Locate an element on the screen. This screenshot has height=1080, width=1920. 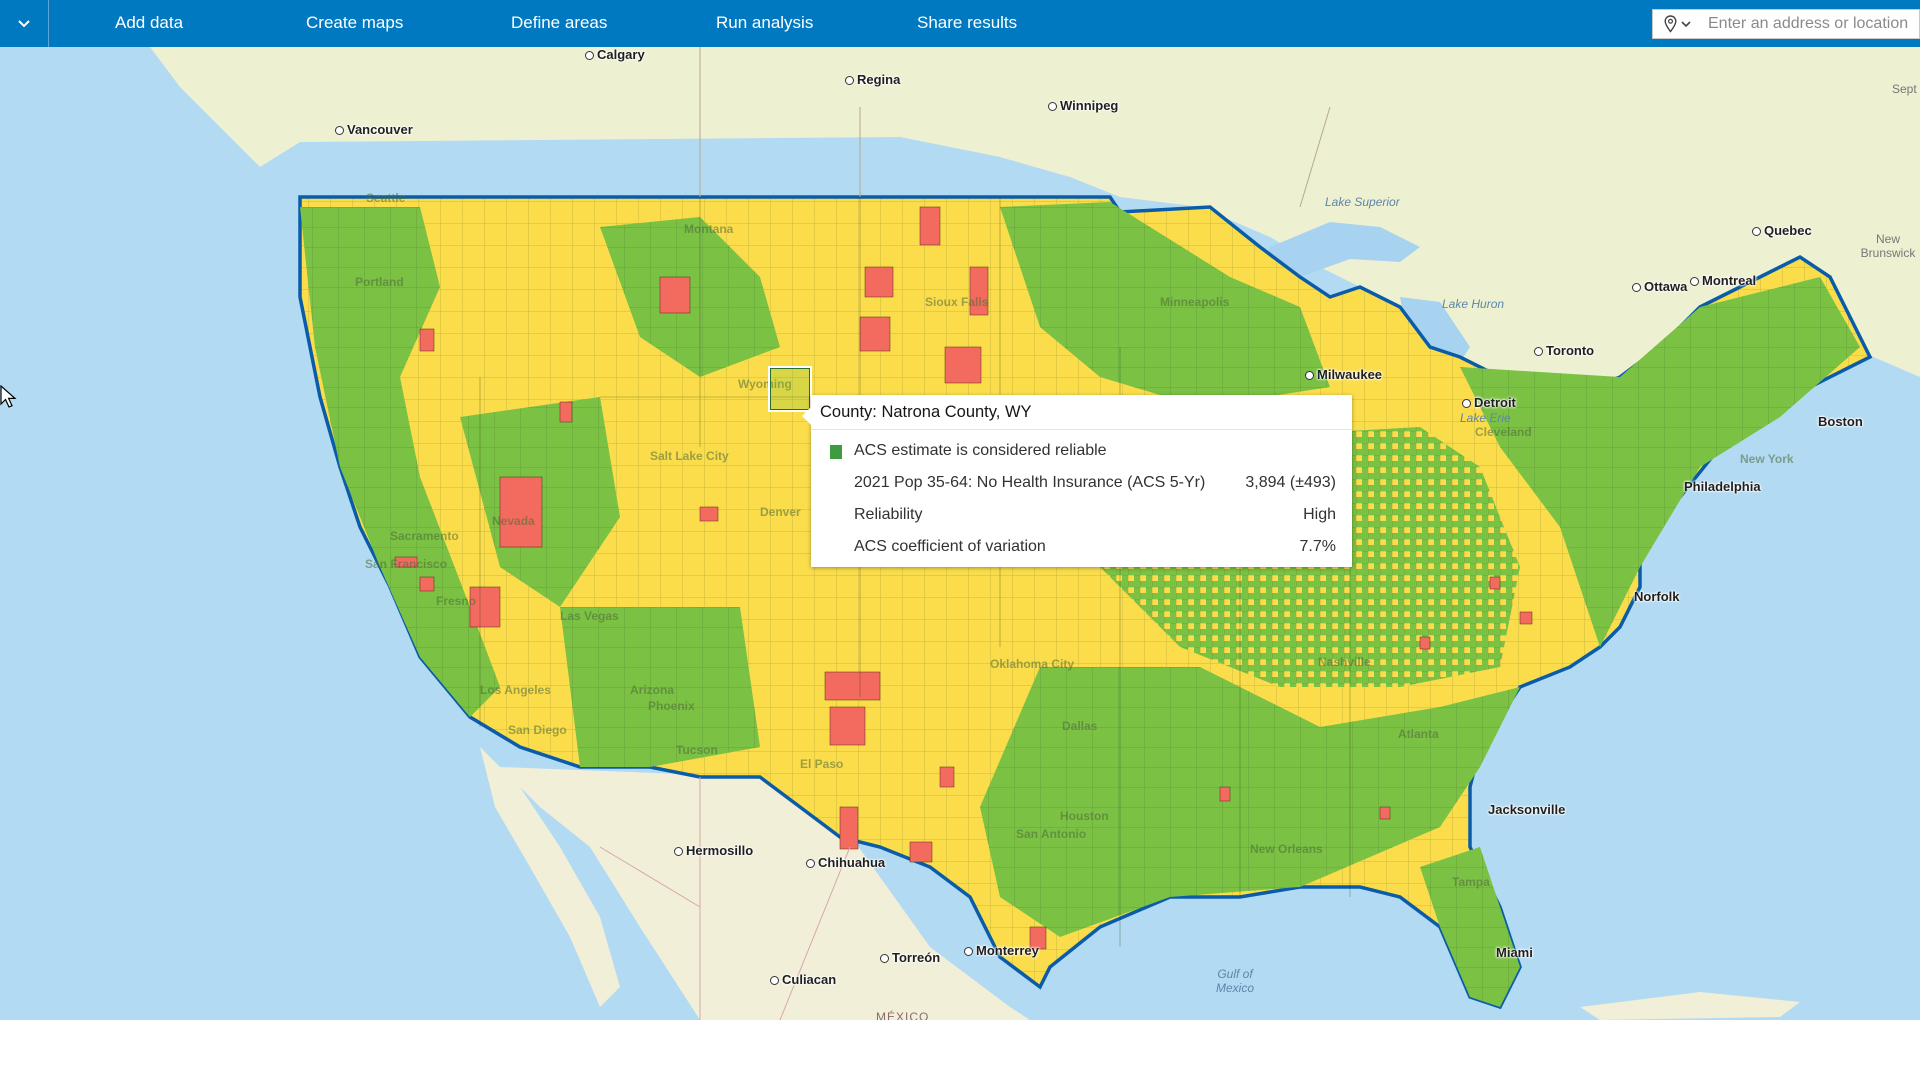
selected-county-highlight is located at coordinates (790, 389).